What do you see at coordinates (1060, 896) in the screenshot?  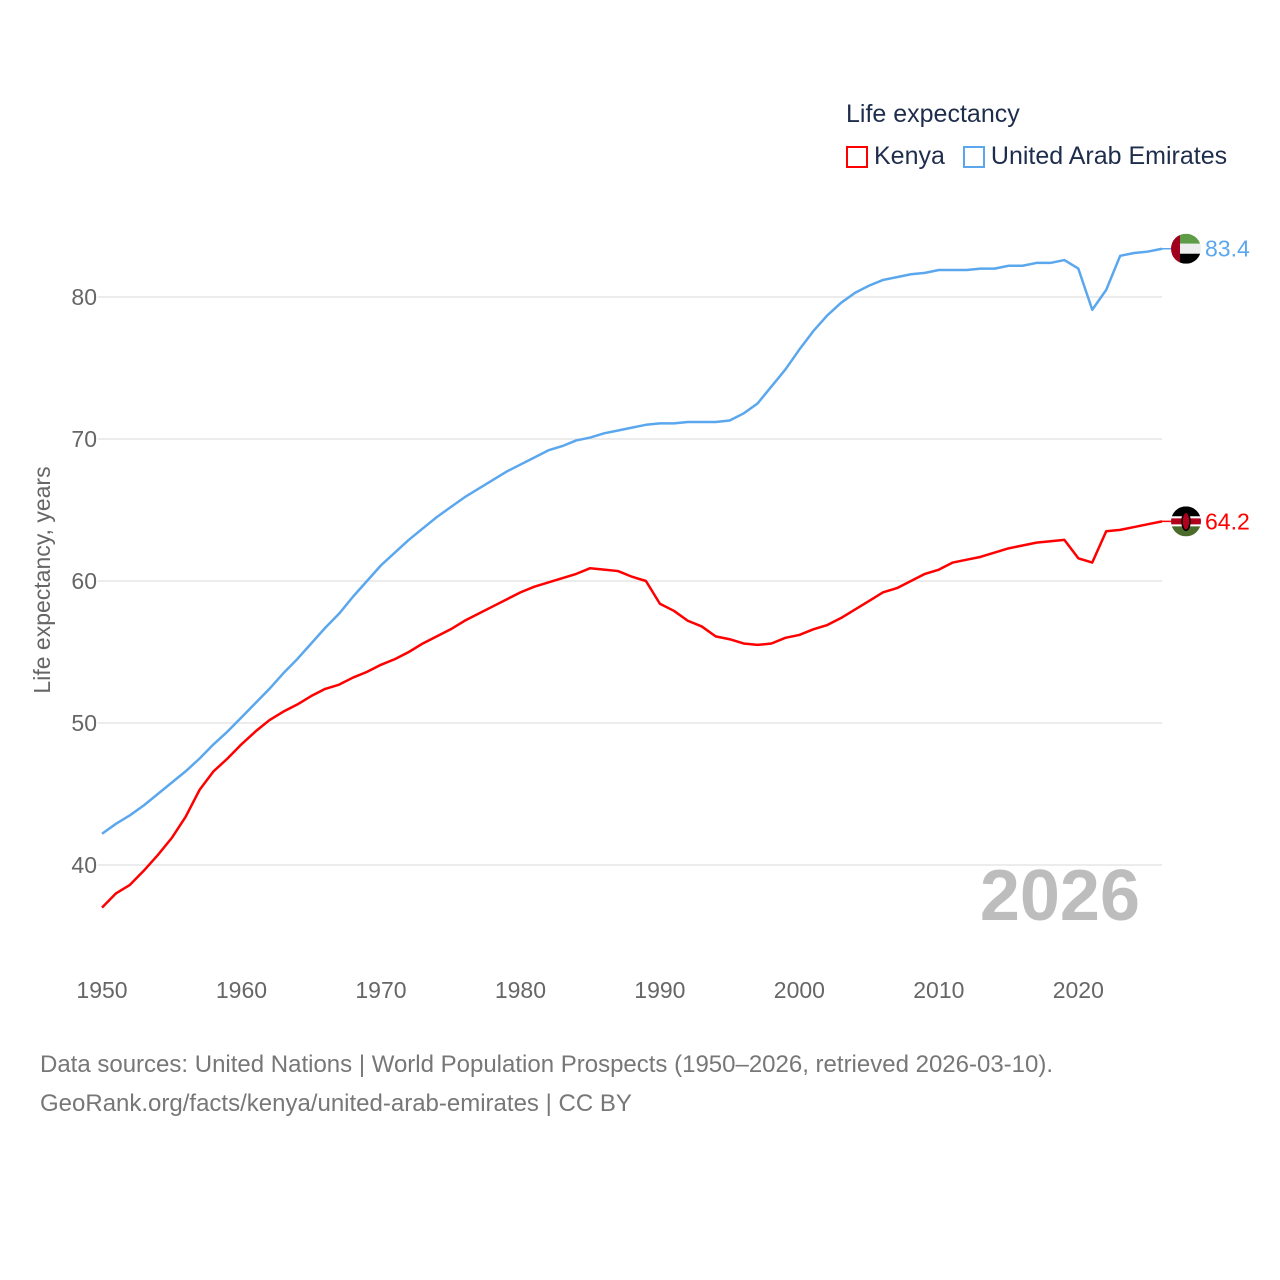 I see `year-label: 2026` at bounding box center [1060, 896].